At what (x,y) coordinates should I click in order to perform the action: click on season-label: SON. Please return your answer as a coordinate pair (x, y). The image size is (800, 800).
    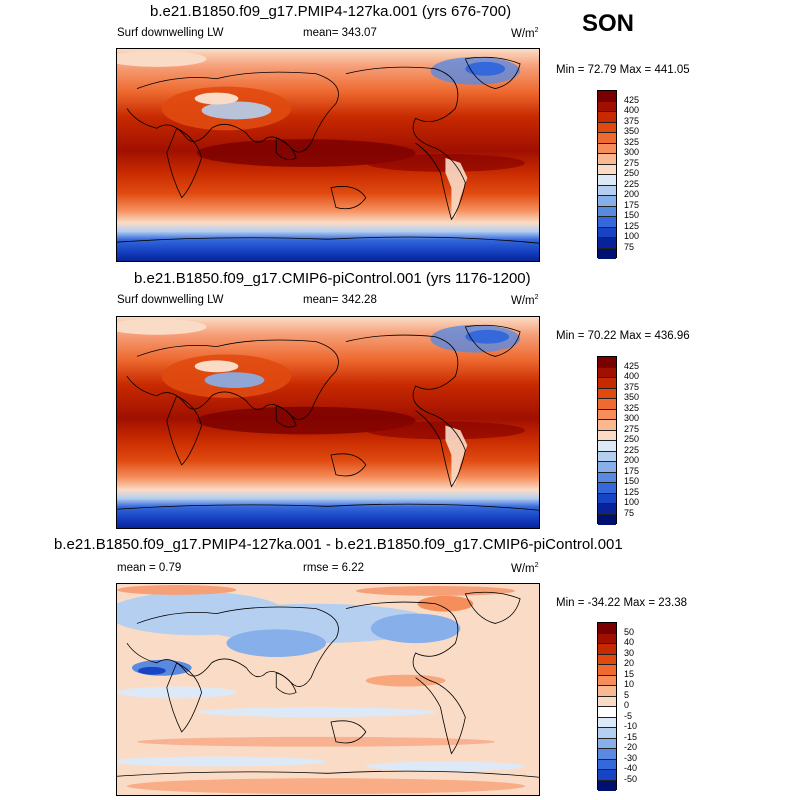
    Looking at the image, I should click on (608, 23).